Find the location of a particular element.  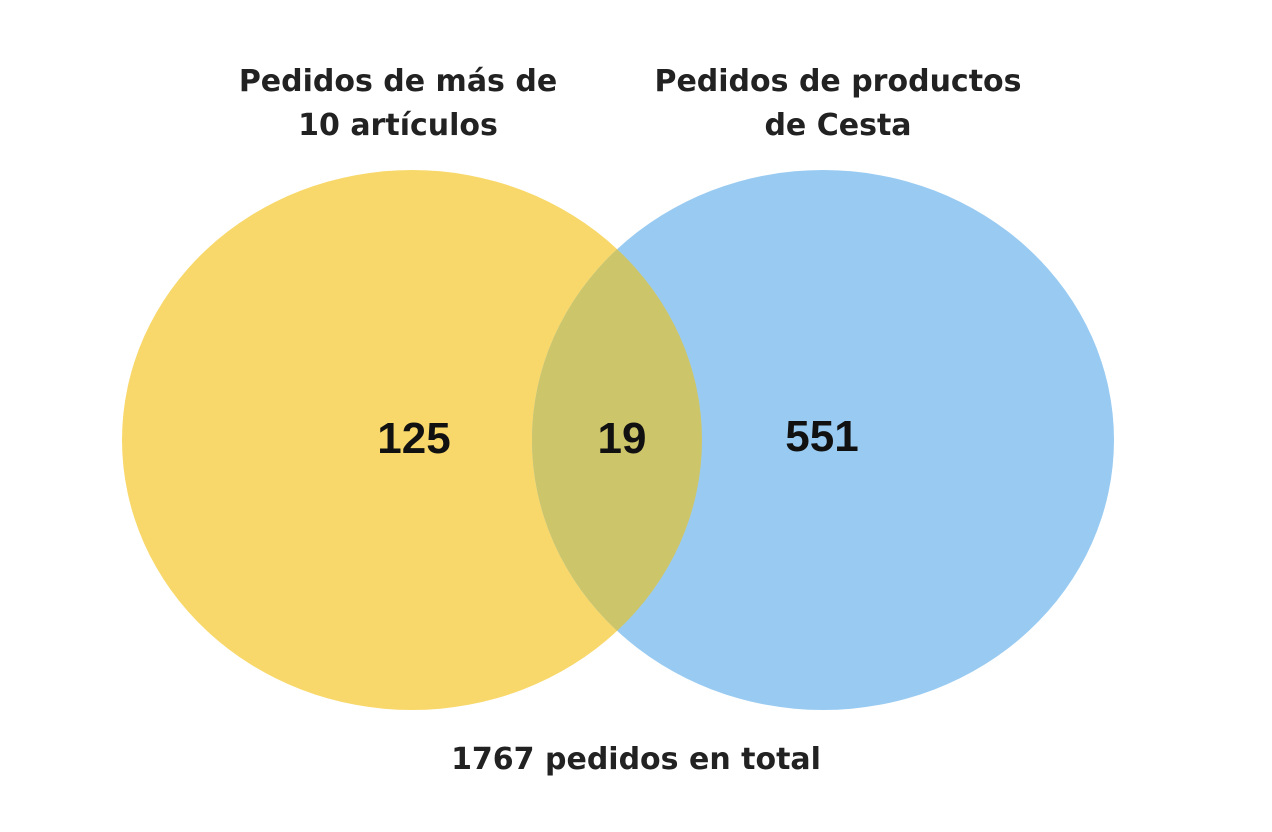

count-overlap: 19 is located at coordinates (622, 438).